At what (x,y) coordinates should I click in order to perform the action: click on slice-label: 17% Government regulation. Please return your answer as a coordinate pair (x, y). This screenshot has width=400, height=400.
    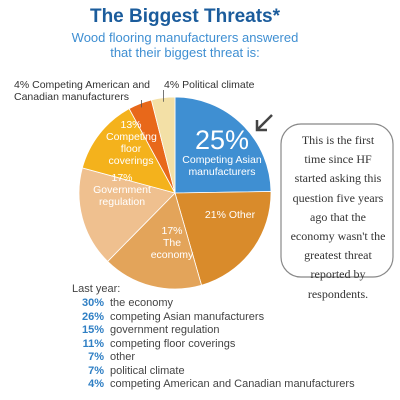
    Looking at the image, I should click on (122, 190).